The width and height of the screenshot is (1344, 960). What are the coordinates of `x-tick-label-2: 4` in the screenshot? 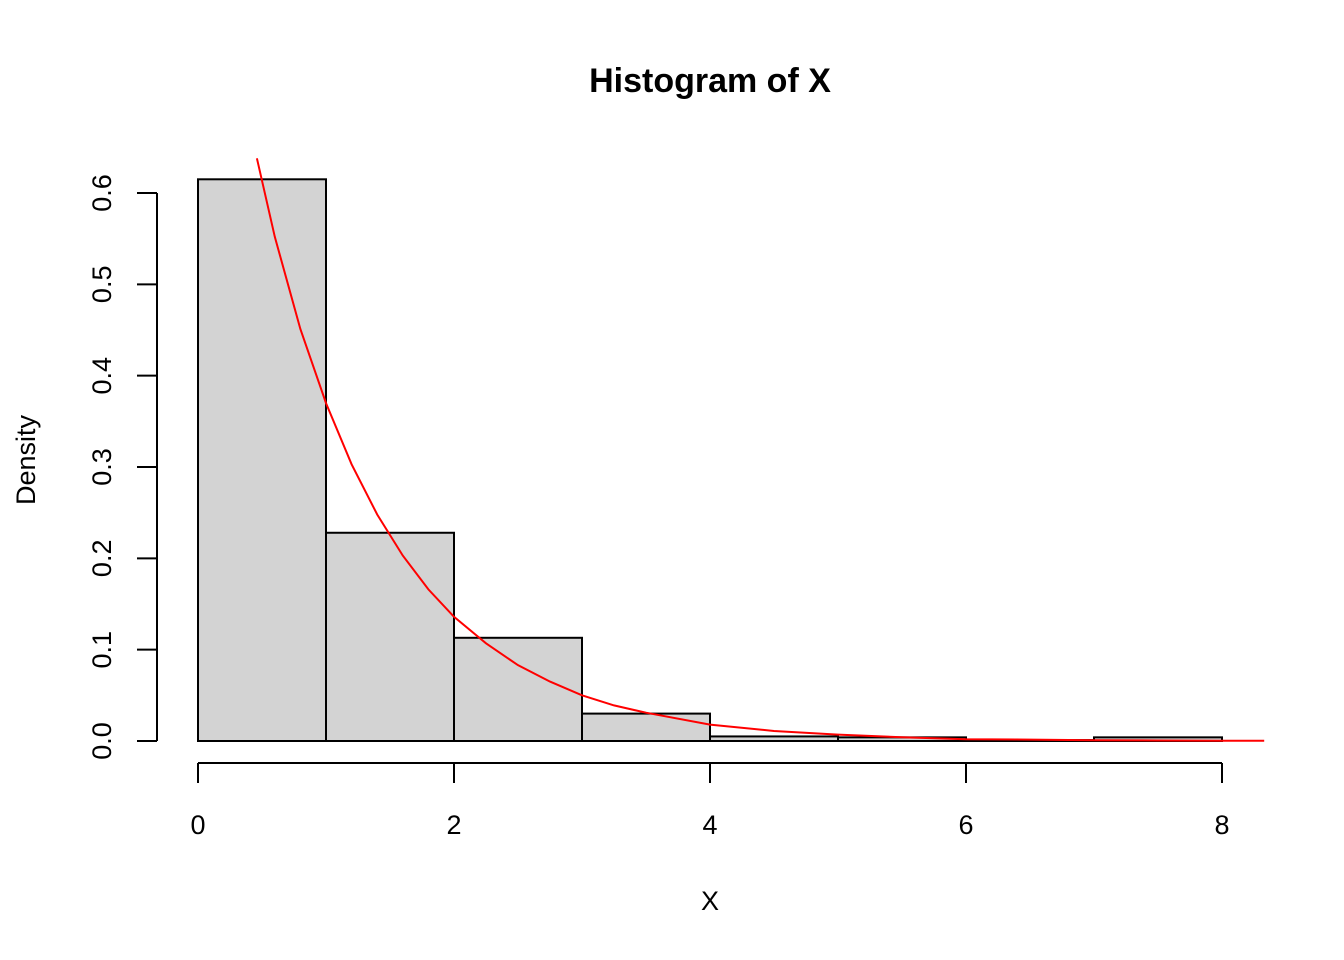 It's located at (709, 825).